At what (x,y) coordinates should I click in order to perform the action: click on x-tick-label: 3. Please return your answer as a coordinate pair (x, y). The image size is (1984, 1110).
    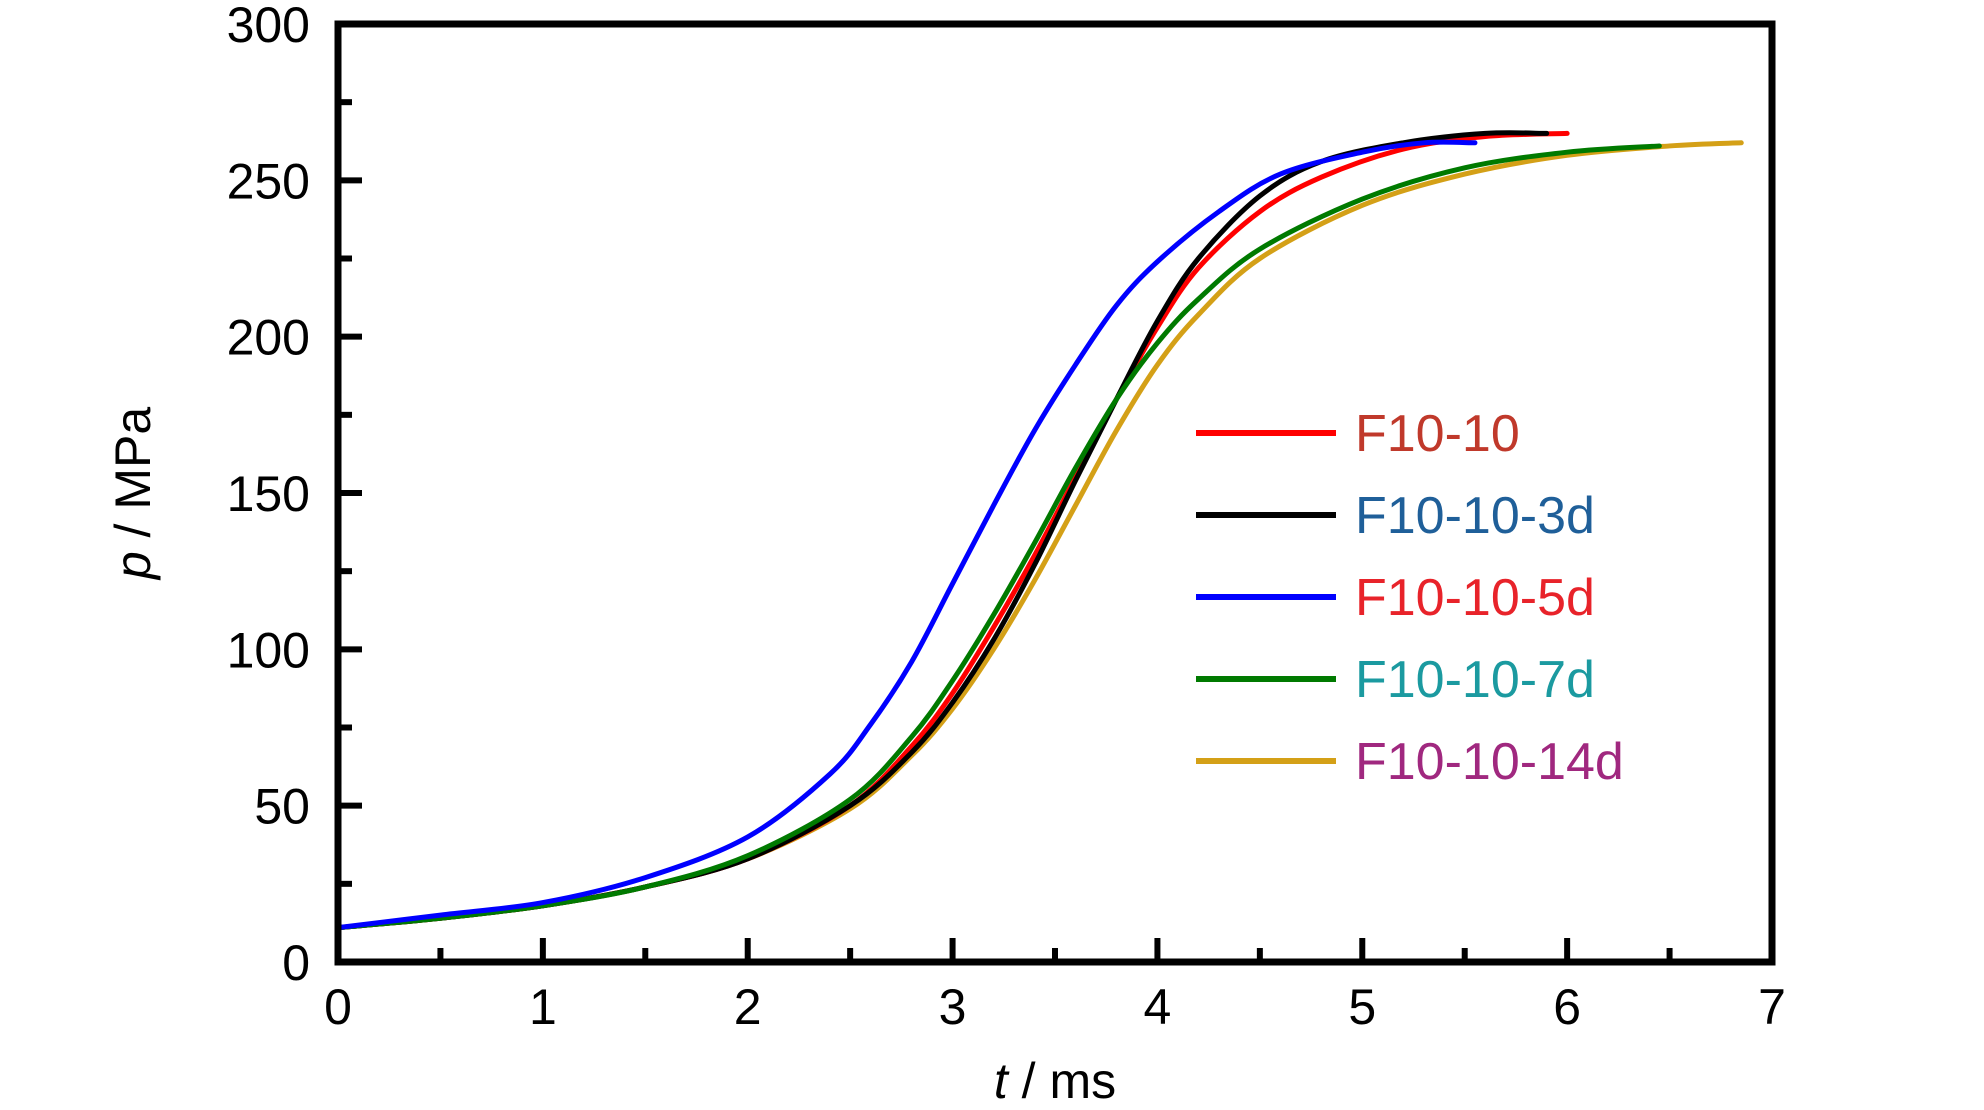
    Looking at the image, I should click on (953, 1007).